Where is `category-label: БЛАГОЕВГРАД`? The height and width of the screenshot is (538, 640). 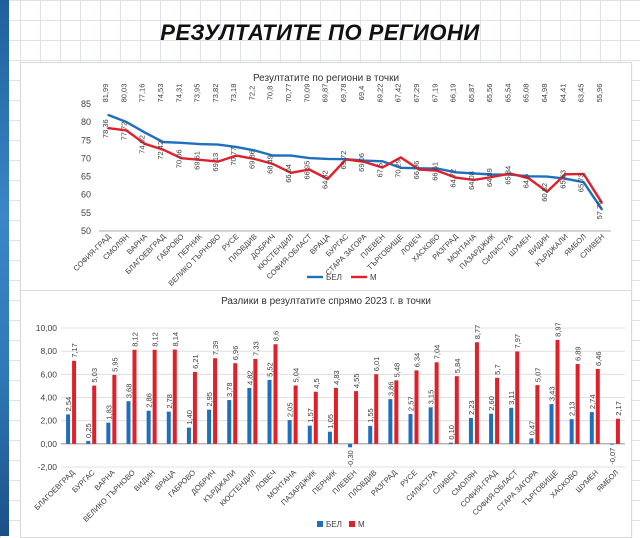 category-label: БЛАГОЕВГРАД is located at coordinates (54, 490).